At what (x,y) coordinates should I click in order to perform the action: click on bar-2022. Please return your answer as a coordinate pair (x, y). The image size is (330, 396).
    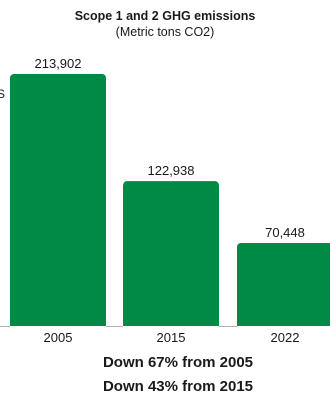
    Looking at the image, I should click on (283, 286).